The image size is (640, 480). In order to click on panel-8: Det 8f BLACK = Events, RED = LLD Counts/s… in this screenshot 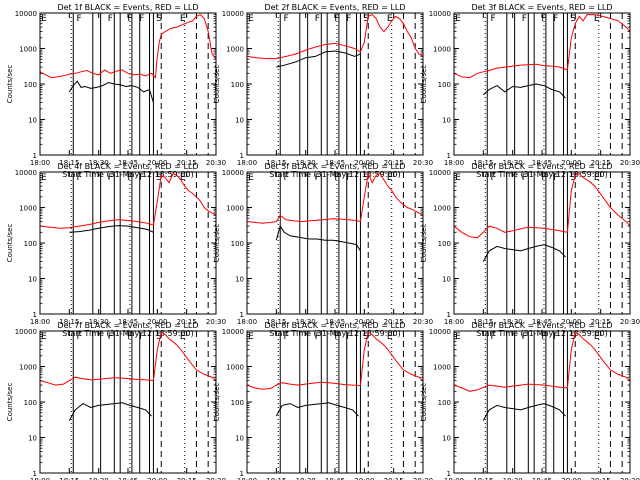, I will do `click(323, 400)`.